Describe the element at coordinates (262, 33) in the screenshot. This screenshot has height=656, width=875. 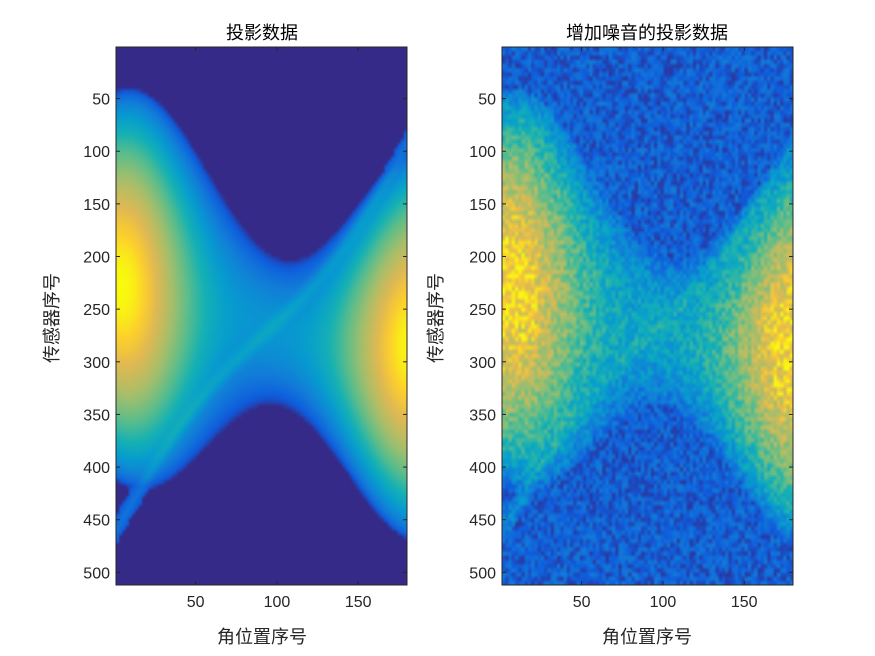
I see `chart-title: 投影数据` at that location.